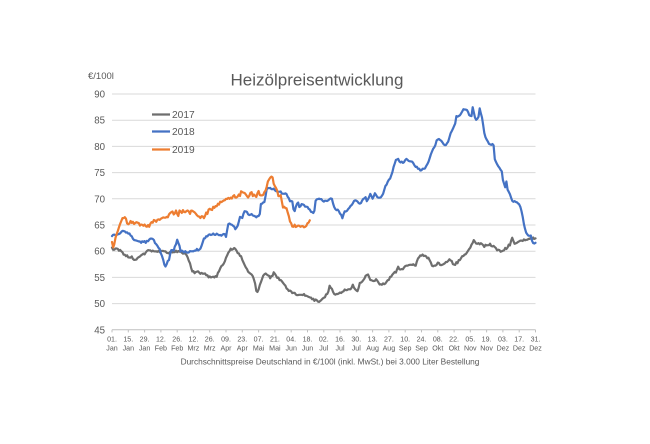  Describe the element at coordinates (259, 340) in the screenshot. I see `svg-text: 07.` at that location.